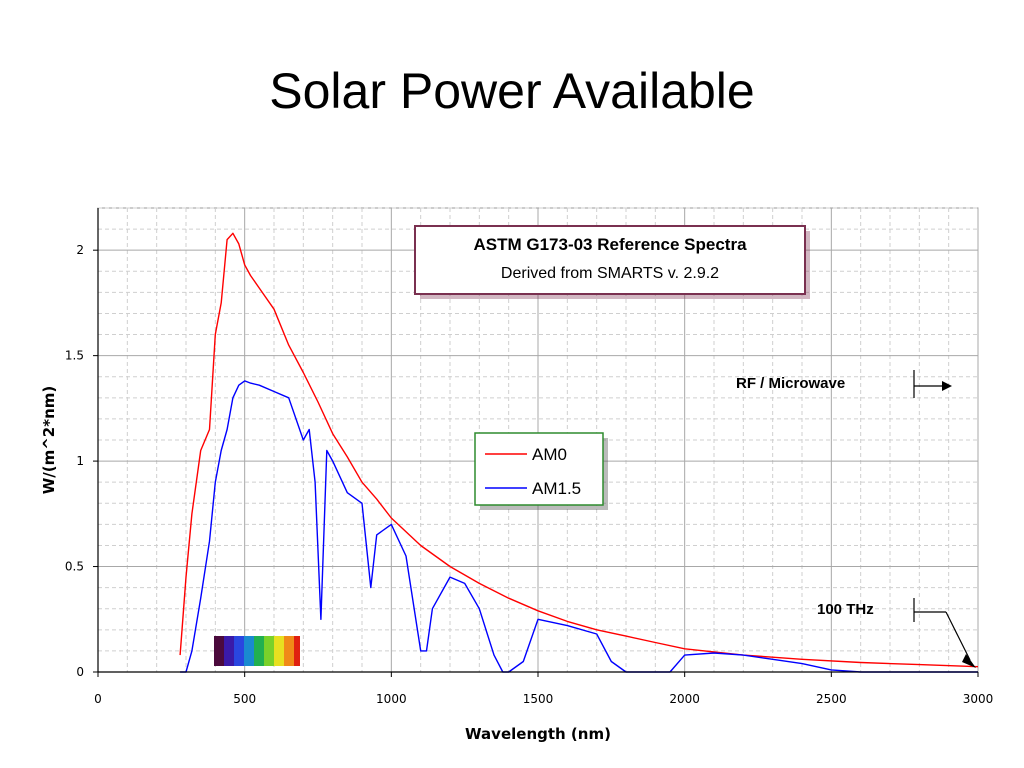  Describe the element at coordinates (549, 454) in the screenshot. I see `legend-label-am0: AM0` at that location.